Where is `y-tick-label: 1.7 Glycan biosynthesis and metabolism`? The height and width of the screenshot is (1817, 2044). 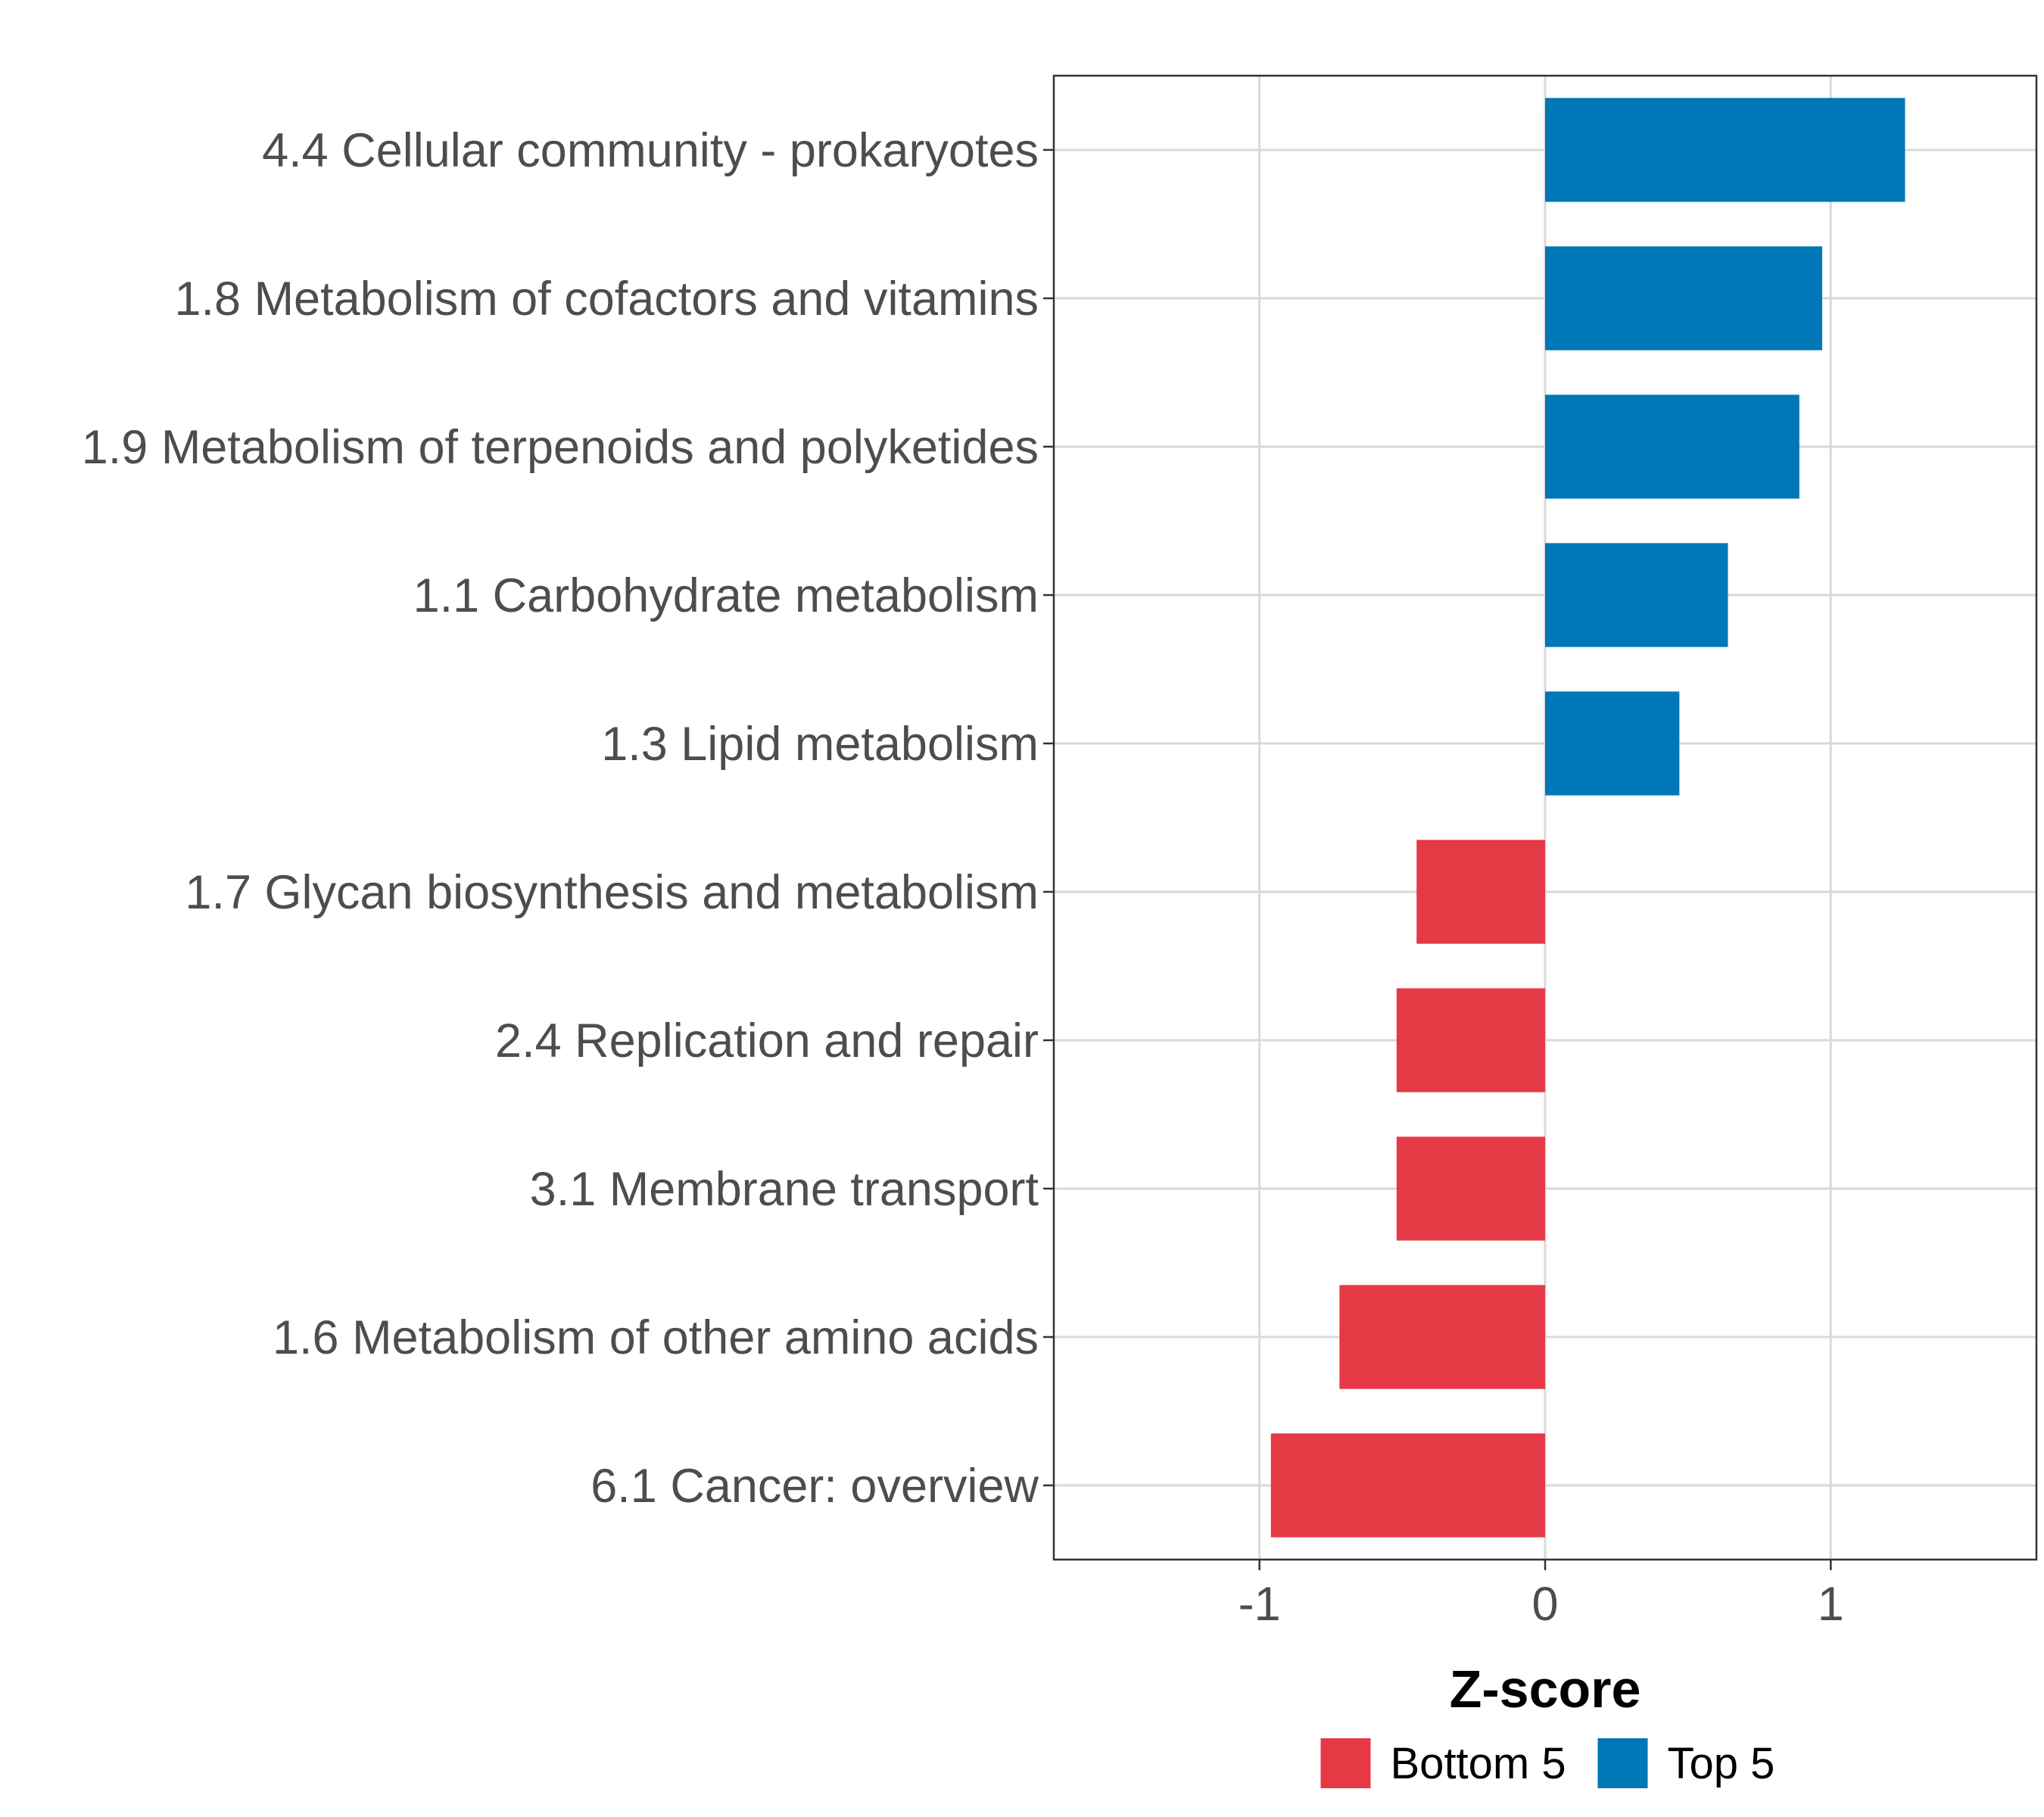 y-tick-label: 1.7 Glycan biosynthesis and metabolism is located at coordinates (612, 892).